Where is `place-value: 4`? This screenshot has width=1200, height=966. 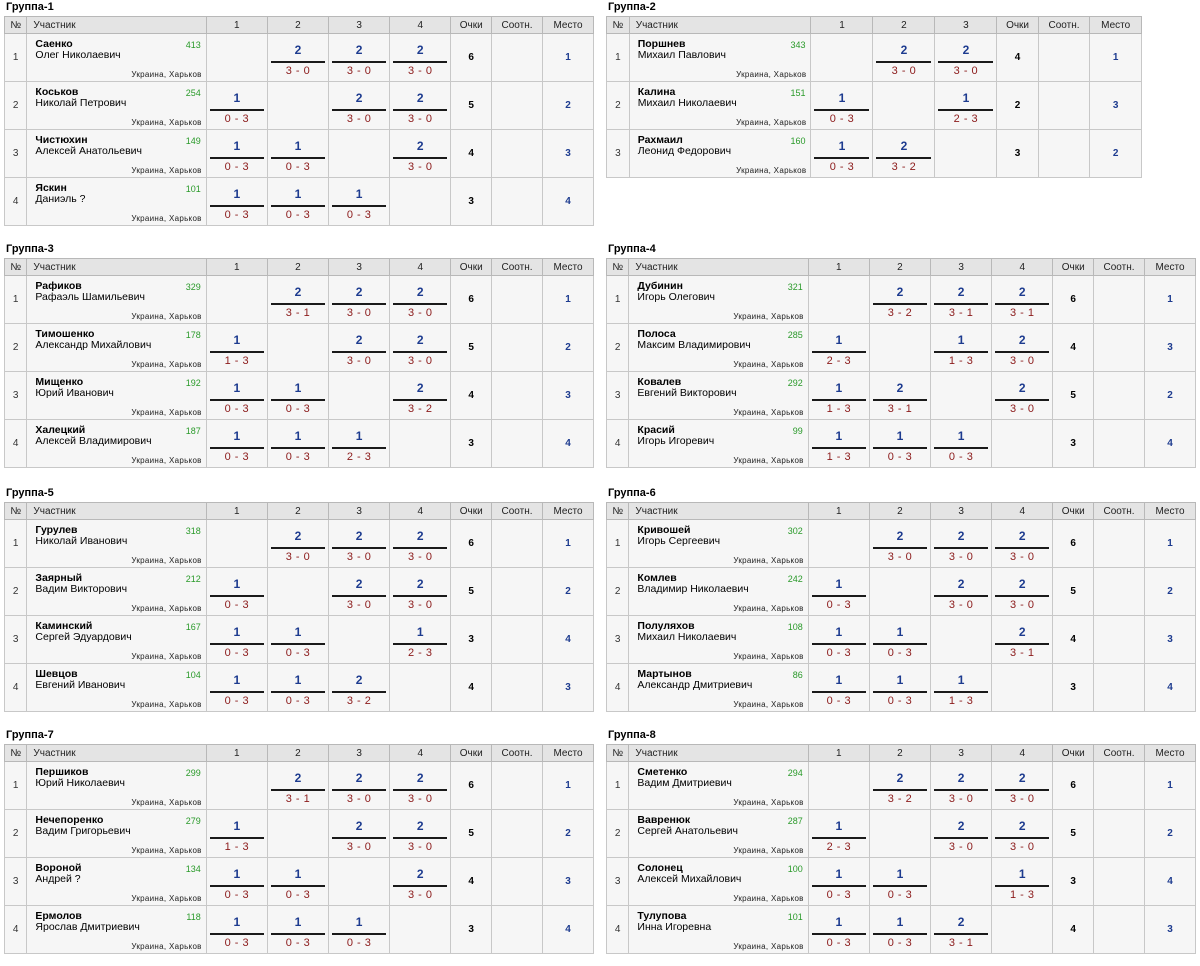
place-value: 4 is located at coordinates (1170, 881).